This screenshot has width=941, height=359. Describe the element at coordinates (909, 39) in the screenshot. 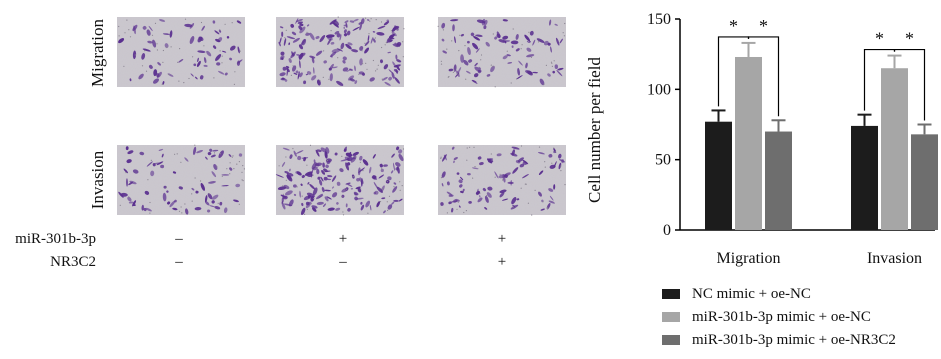

I see `significance-star: *` at that location.